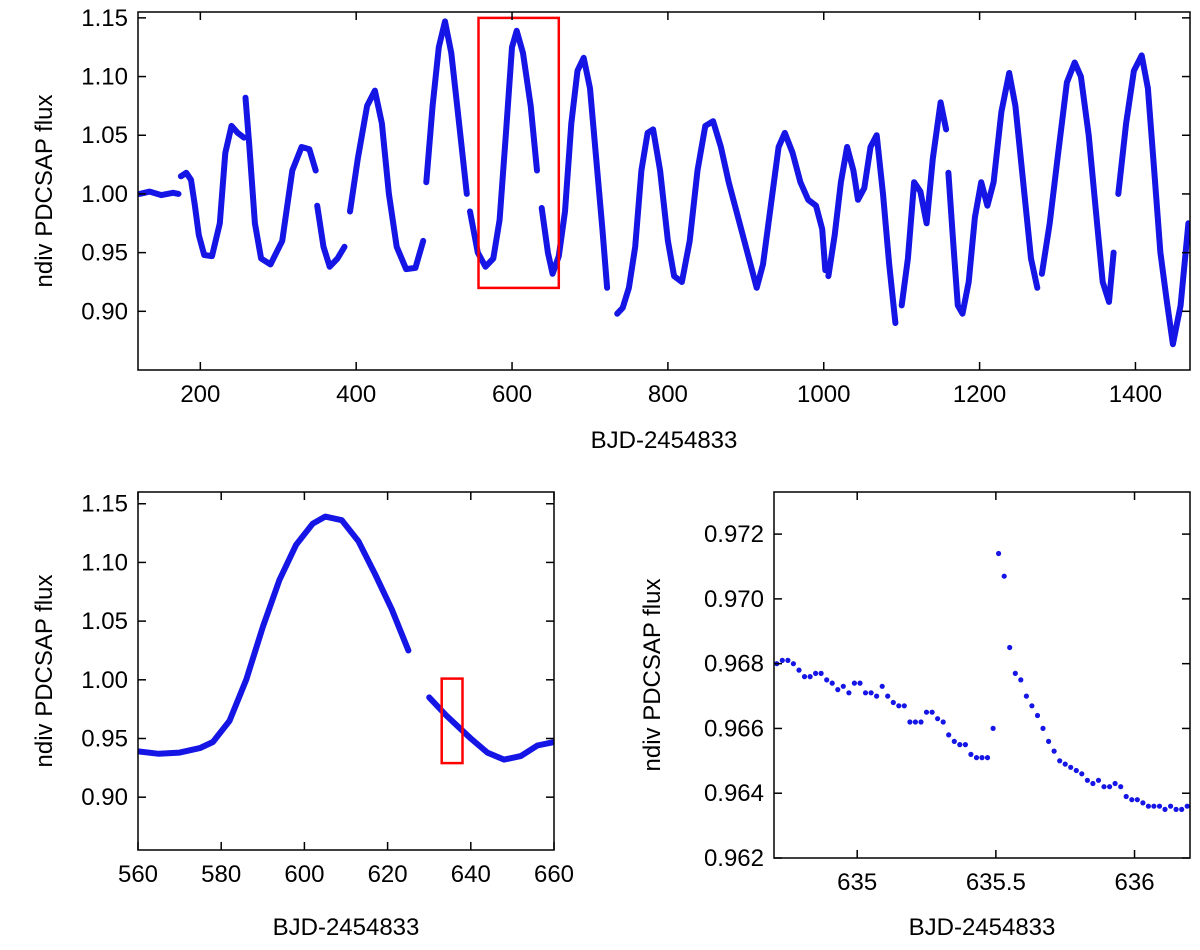  What do you see at coordinates (857, 882) in the screenshot?
I see `zoom-2-x-tick-label: 635` at bounding box center [857, 882].